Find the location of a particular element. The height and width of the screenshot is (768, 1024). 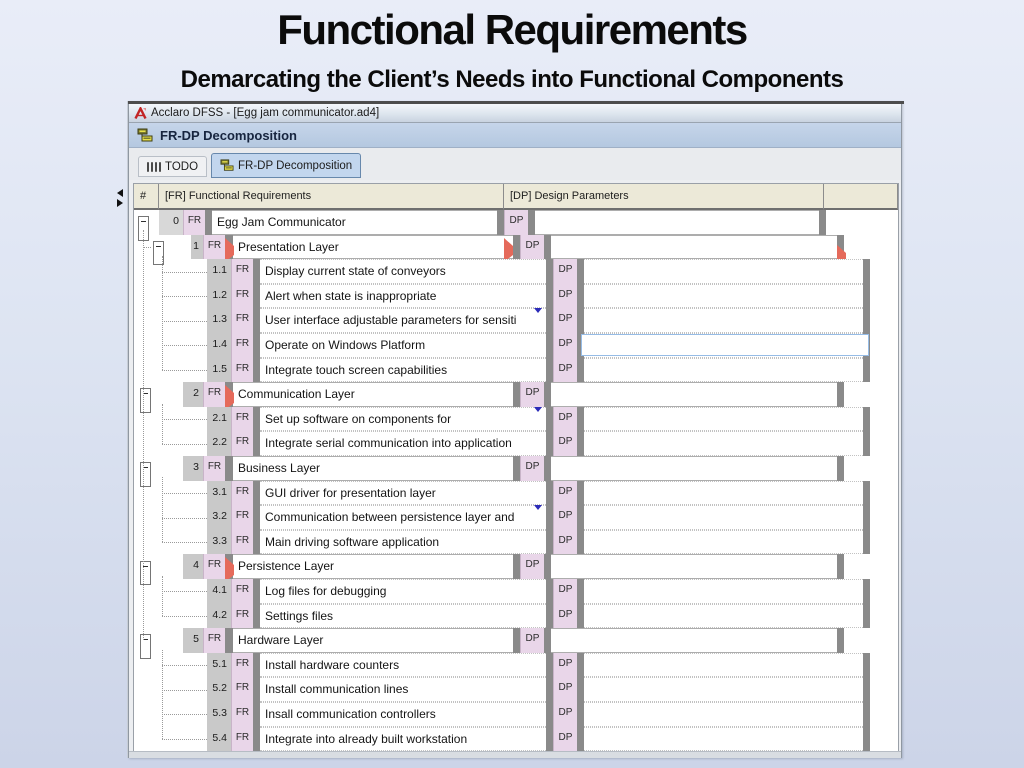

fr-text-cell: Hardware Layer is located at coordinates (373, 640).